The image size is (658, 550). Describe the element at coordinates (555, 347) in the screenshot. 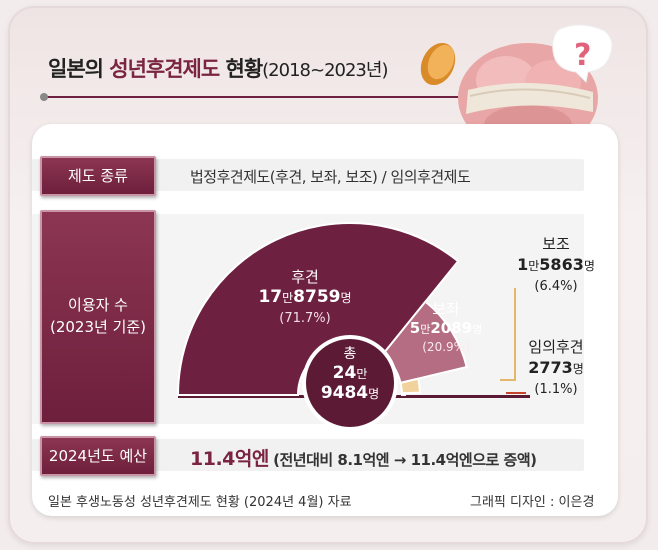

I see `label-name-3: 임의후견` at that location.